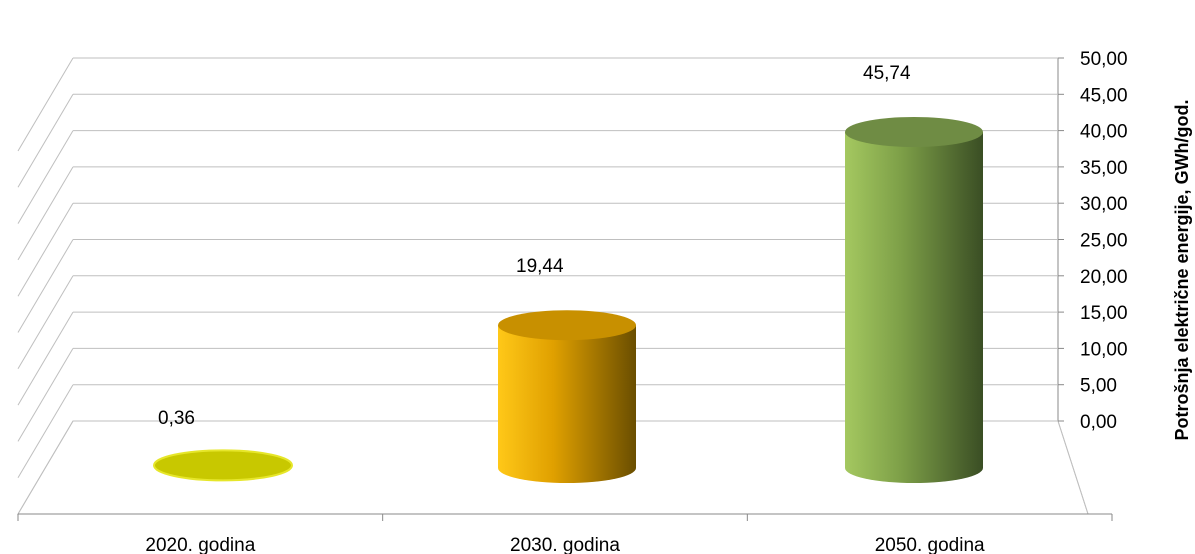  Describe the element at coordinates (565, 544) in the screenshot. I see `x-tick-label: 2030. godina` at that location.